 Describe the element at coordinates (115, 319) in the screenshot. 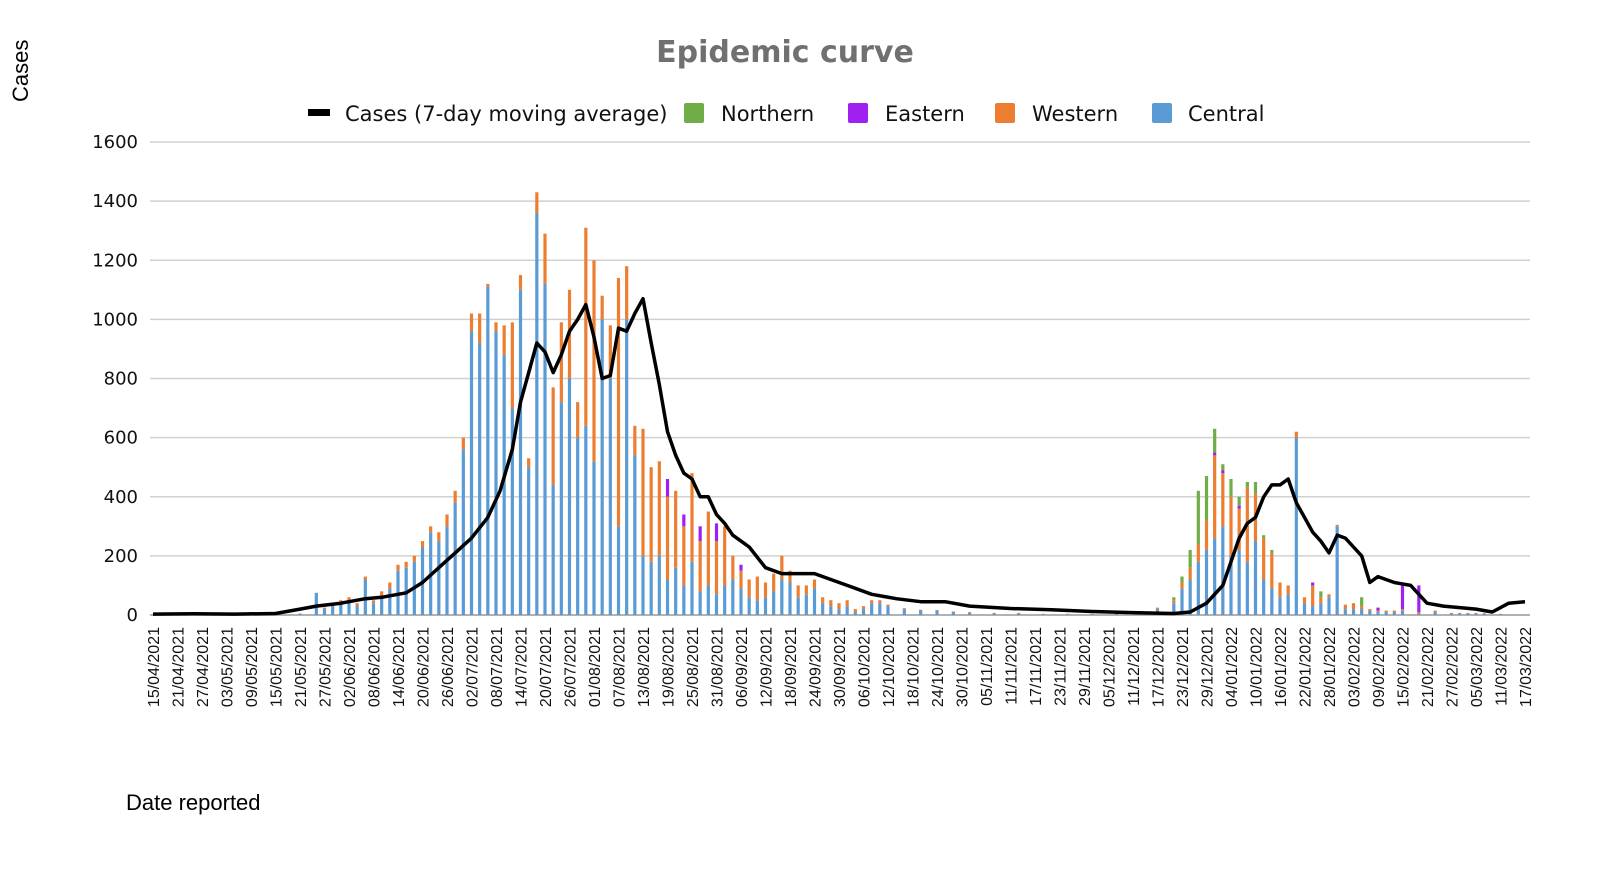

I see `y-tick-label: 1000` at that location.